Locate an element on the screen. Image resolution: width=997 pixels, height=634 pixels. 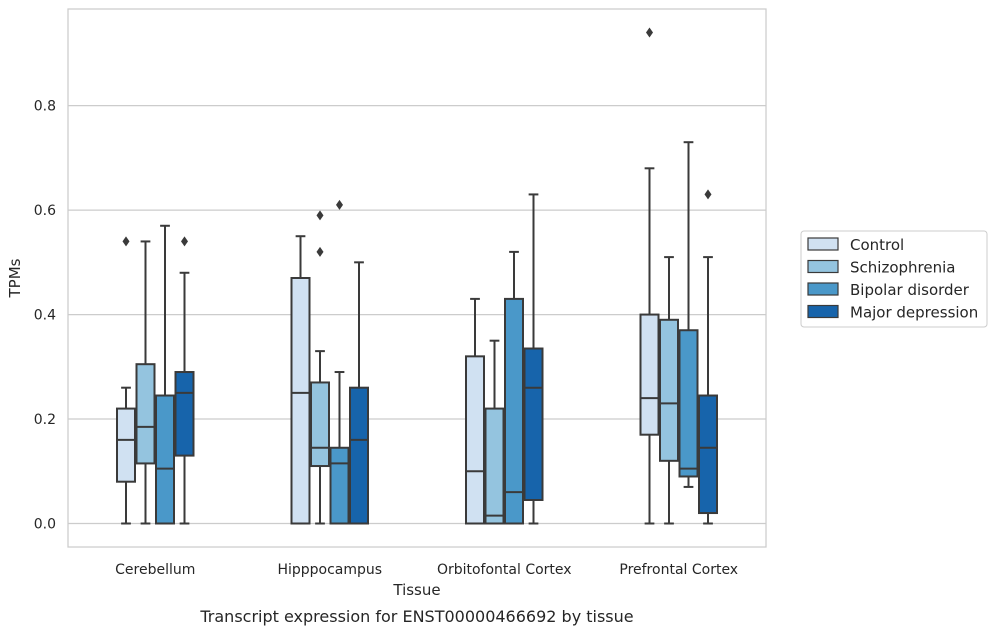
y-axis-label: TPMs is located at coordinates (15, 278).